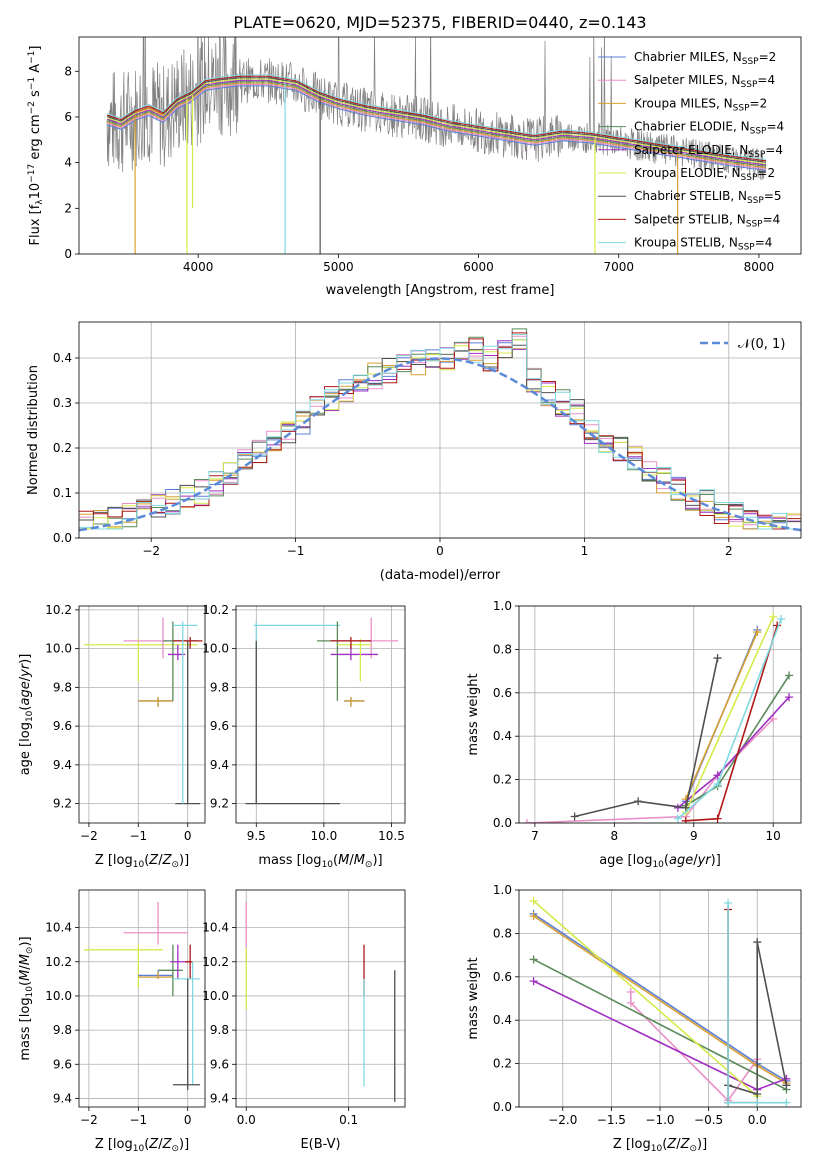  I want to click on x-tick-label: 7000, so click(618, 267).